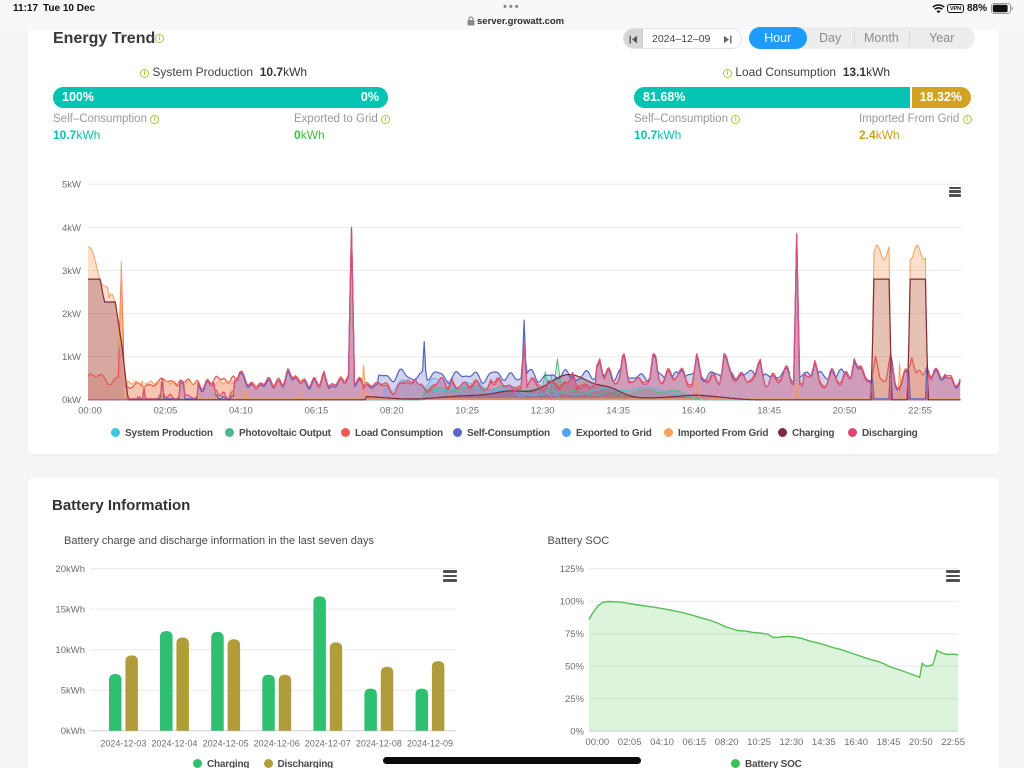 This screenshot has width=1024, height=768. What do you see at coordinates (123, 743) in the screenshot?
I see `svg-text: 2024-12-03` at bounding box center [123, 743].